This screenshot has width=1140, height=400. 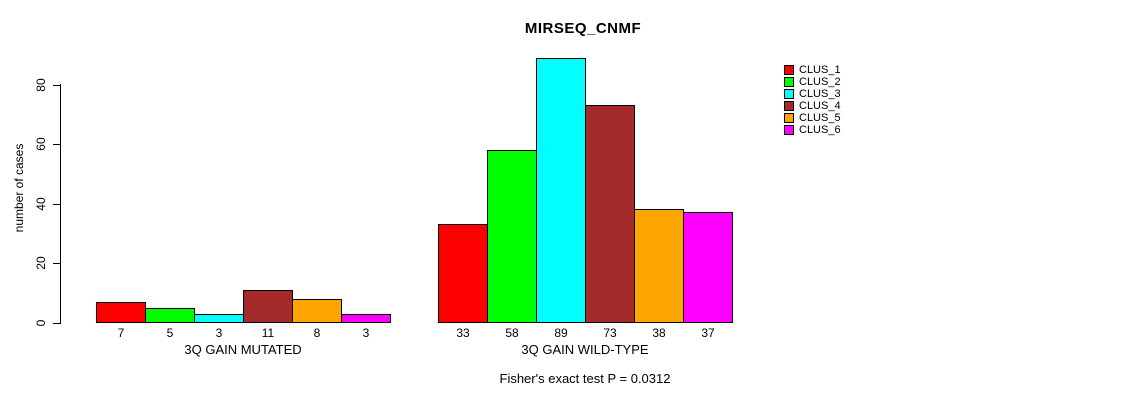 What do you see at coordinates (463, 273) in the screenshot?
I see `bar-clus_1-group1` at bounding box center [463, 273].